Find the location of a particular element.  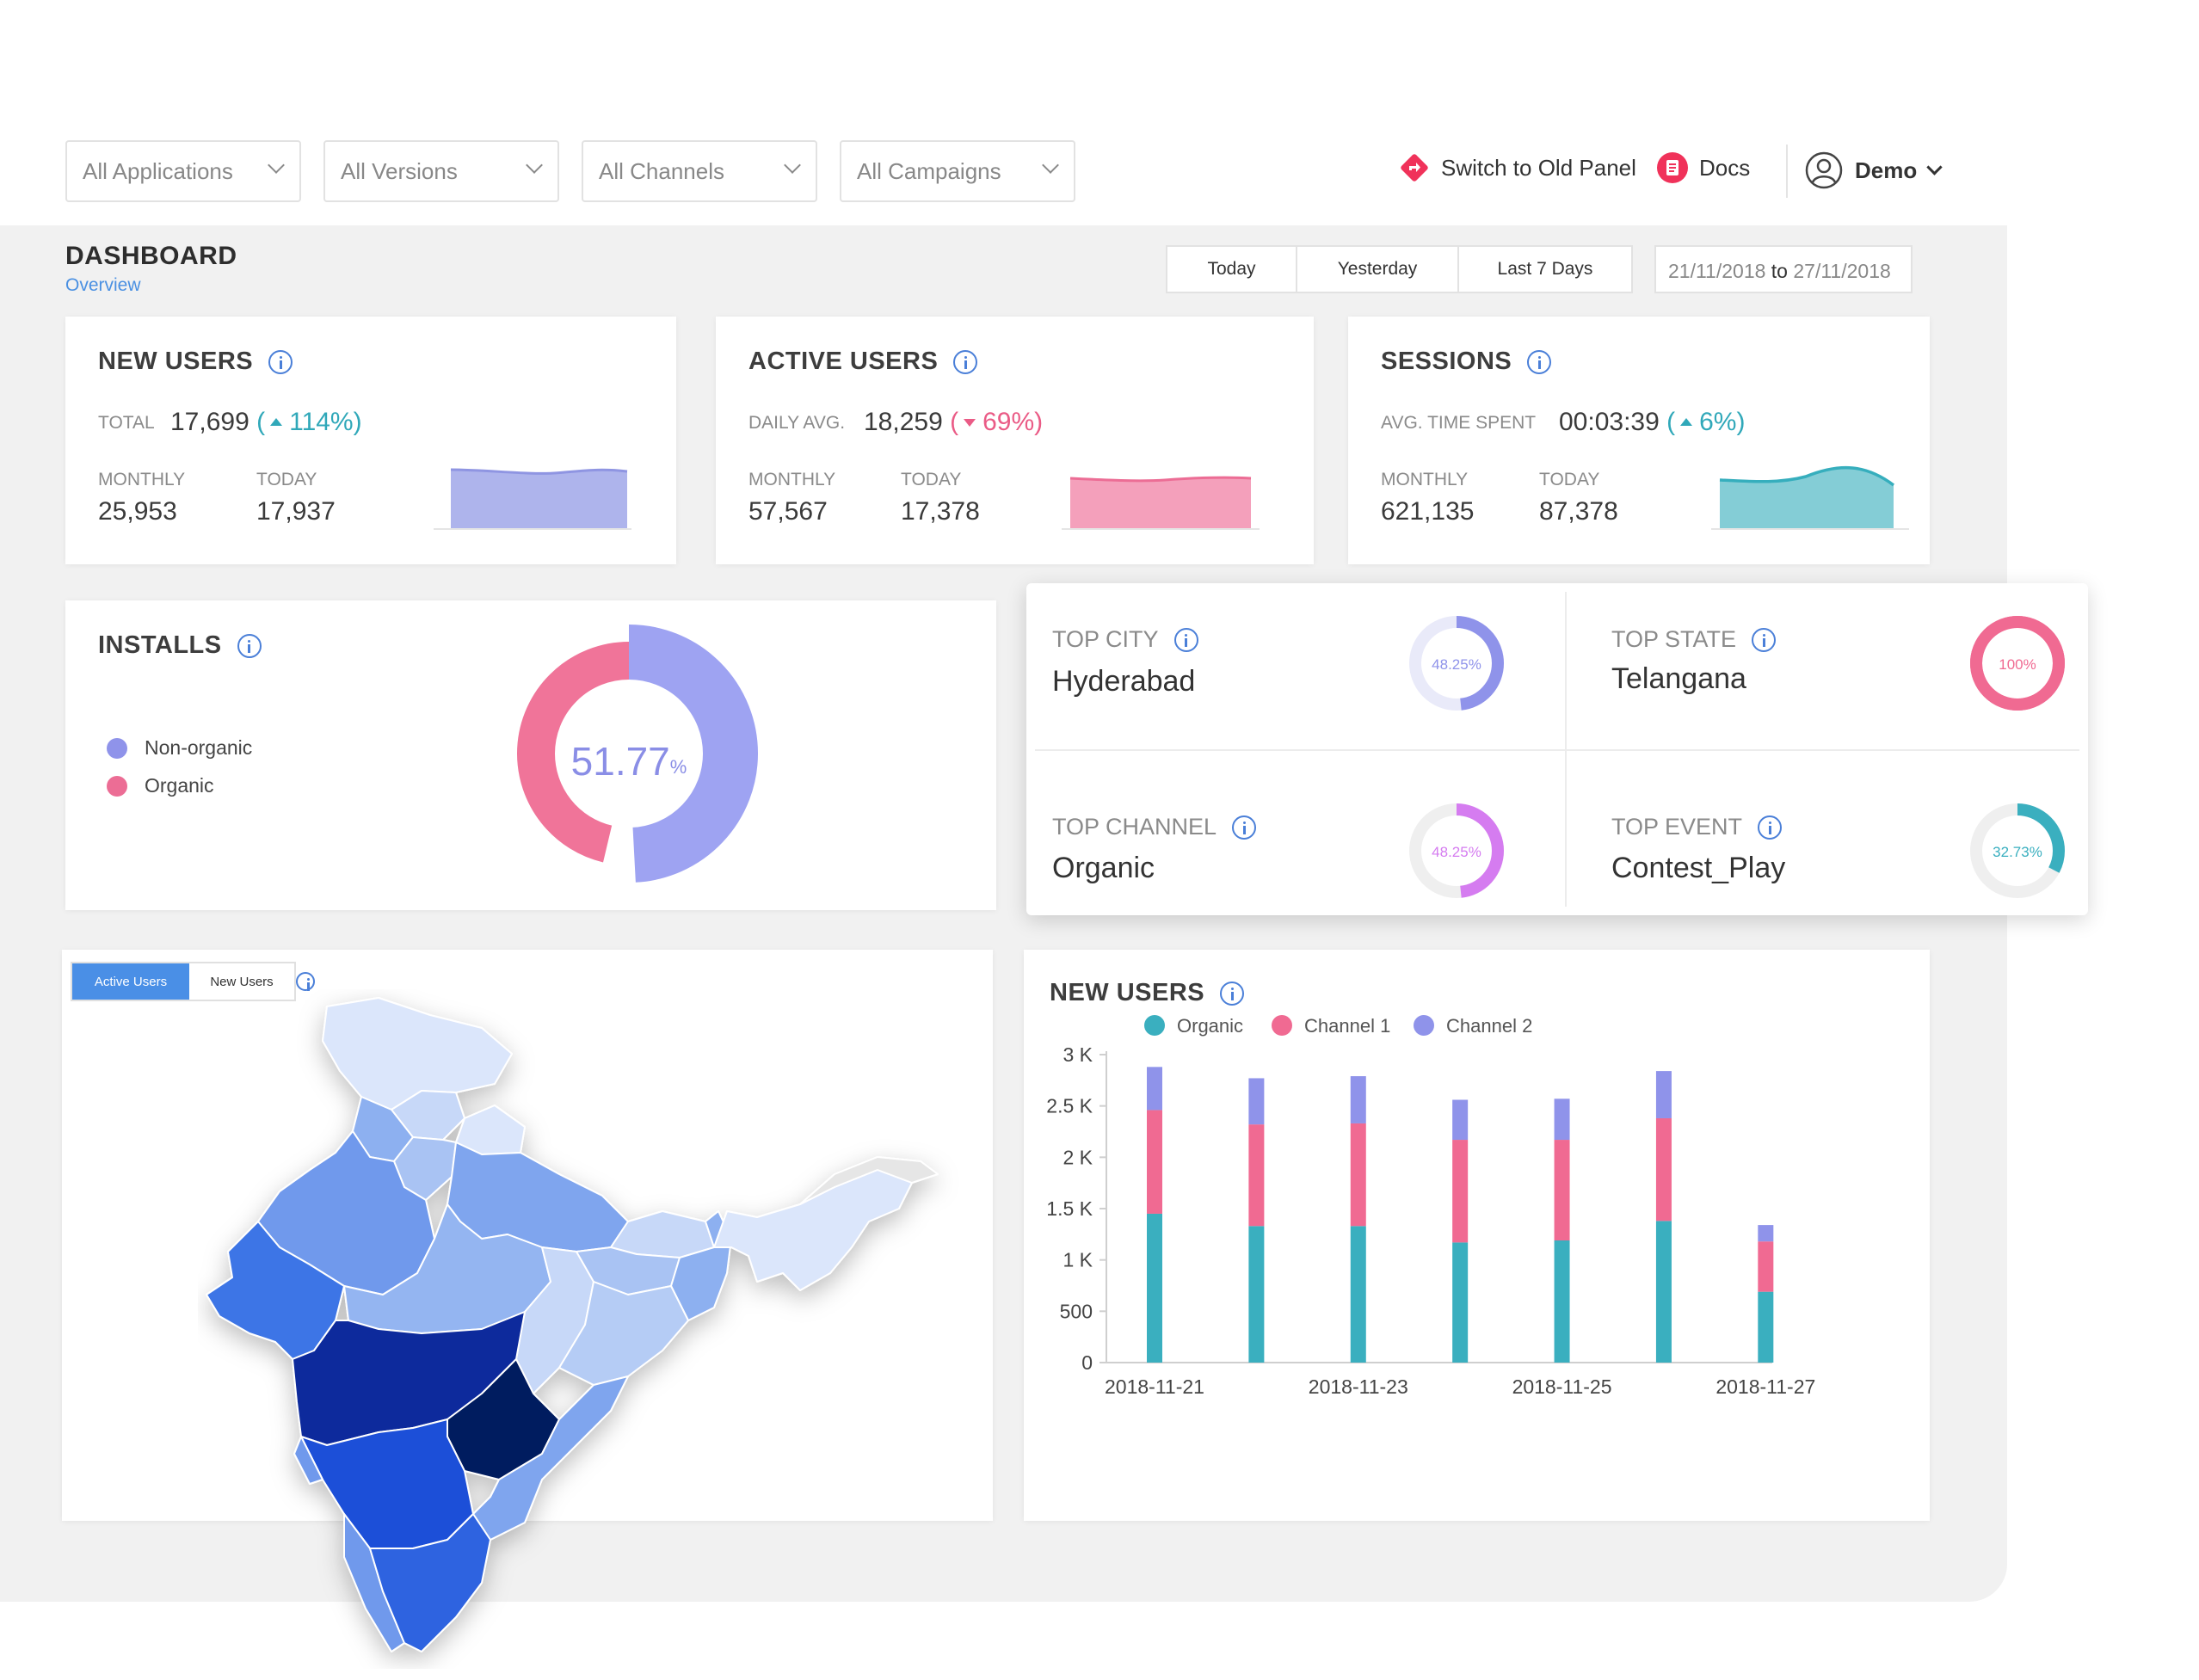

india-map is located at coordinates (585, 1329).